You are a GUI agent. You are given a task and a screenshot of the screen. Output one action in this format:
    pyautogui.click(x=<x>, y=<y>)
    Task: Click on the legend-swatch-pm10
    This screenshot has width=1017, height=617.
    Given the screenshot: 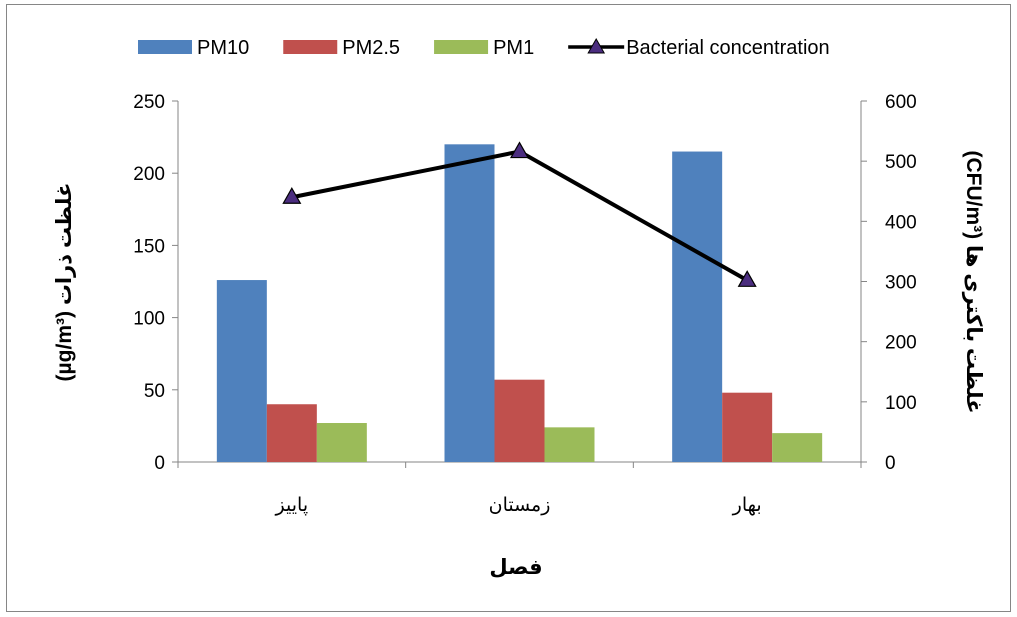 What is the action you would take?
    pyautogui.click(x=165, y=47)
    